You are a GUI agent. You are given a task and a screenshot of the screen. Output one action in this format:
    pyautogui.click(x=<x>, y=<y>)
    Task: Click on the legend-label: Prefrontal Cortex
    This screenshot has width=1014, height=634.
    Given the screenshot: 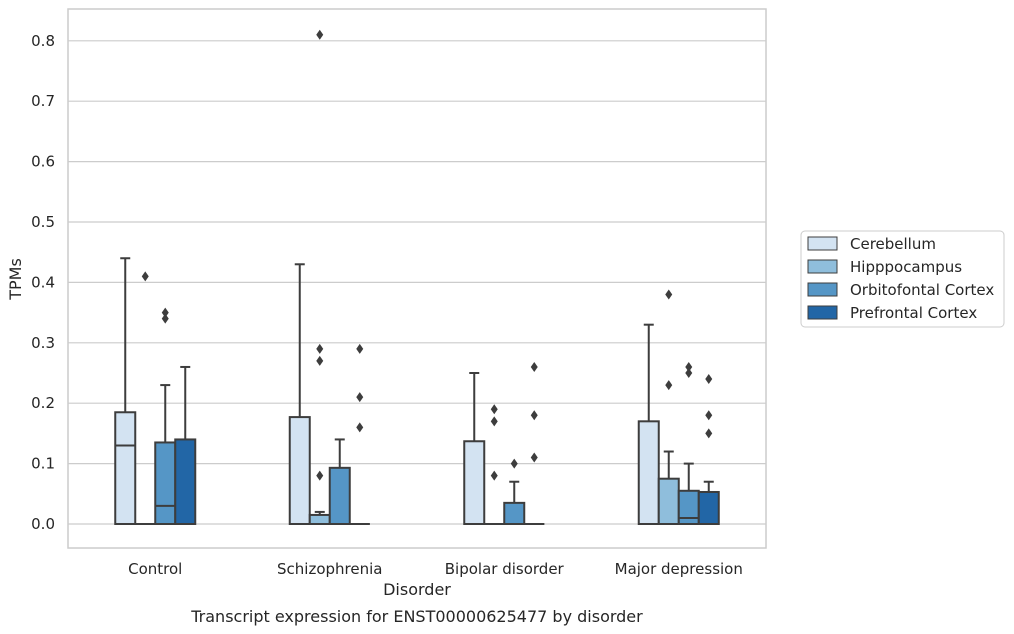 What is the action you would take?
    pyautogui.click(x=913, y=313)
    